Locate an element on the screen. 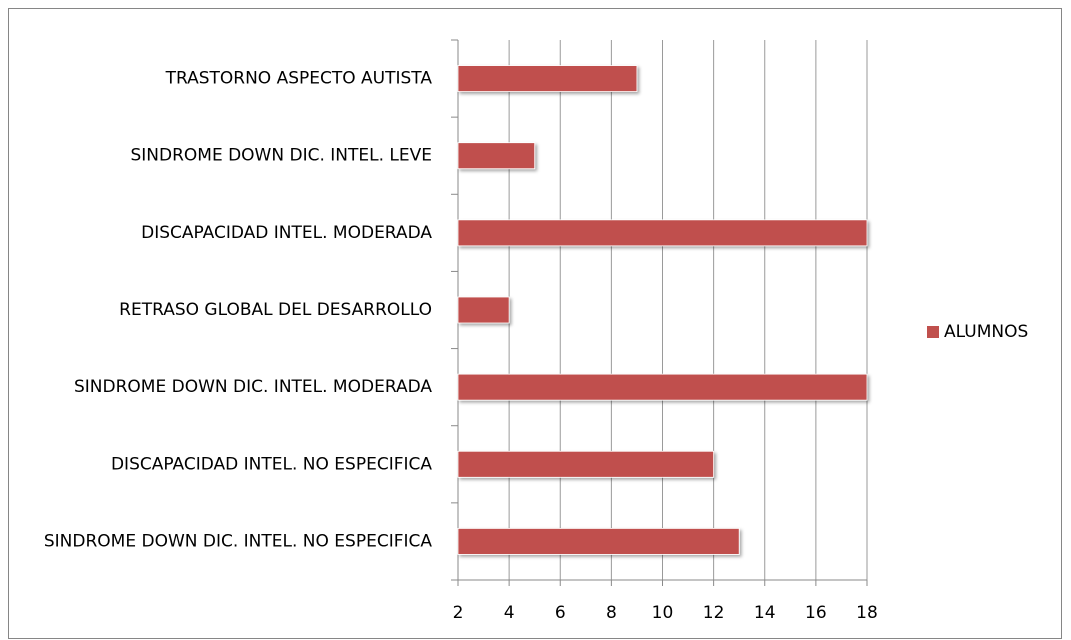  x-tick-label: 2 is located at coordinates (458, 613).